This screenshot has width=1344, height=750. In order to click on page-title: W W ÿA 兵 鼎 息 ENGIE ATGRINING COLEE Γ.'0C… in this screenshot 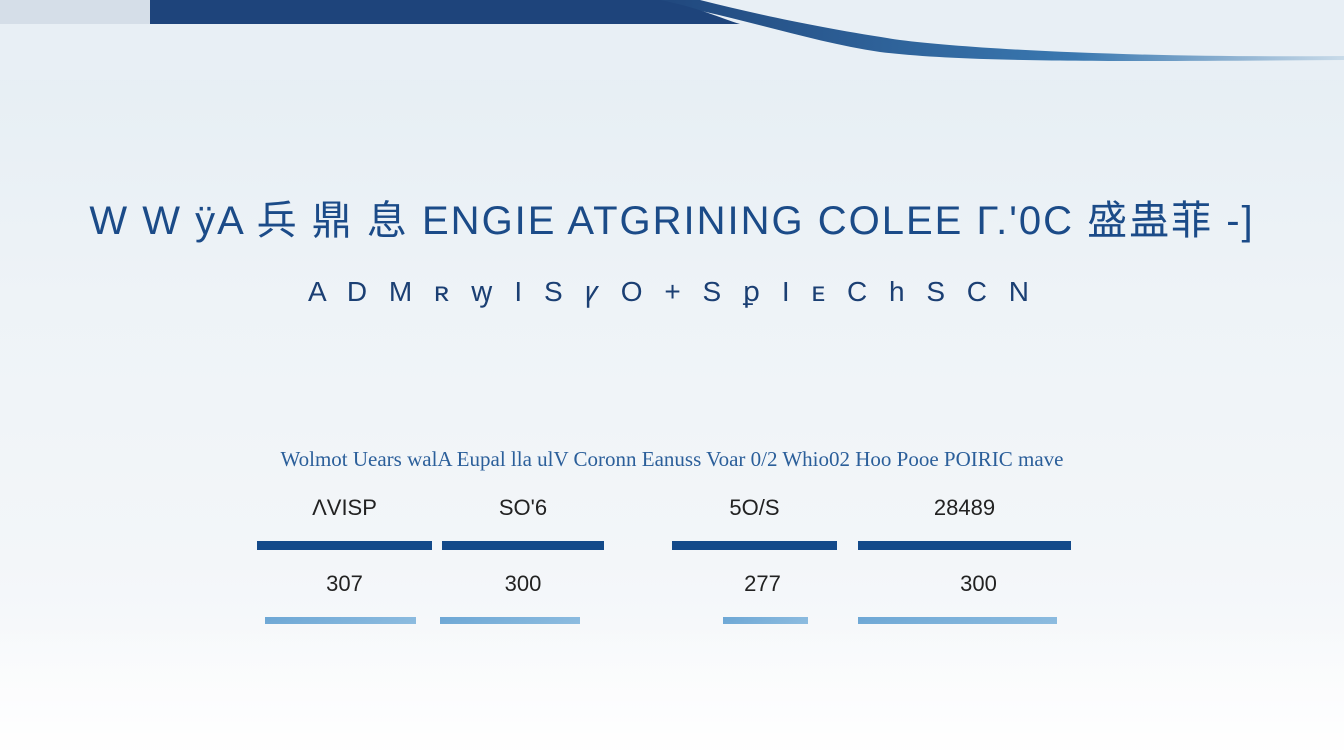, I will do `click(672, 221)`.